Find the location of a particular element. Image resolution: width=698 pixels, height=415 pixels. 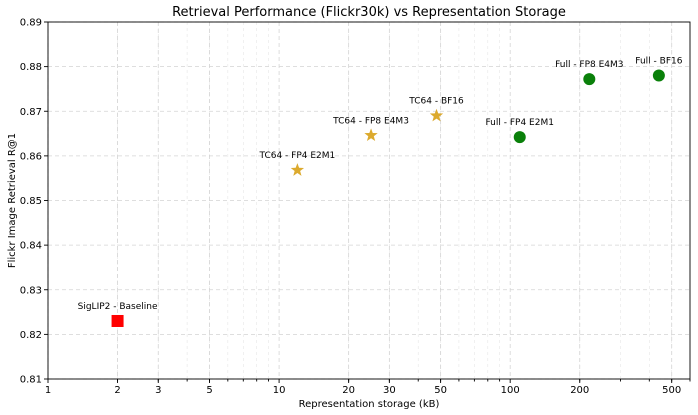

point-annotation: Full - FP4 E2M1 is located at coordinates (520, 123).